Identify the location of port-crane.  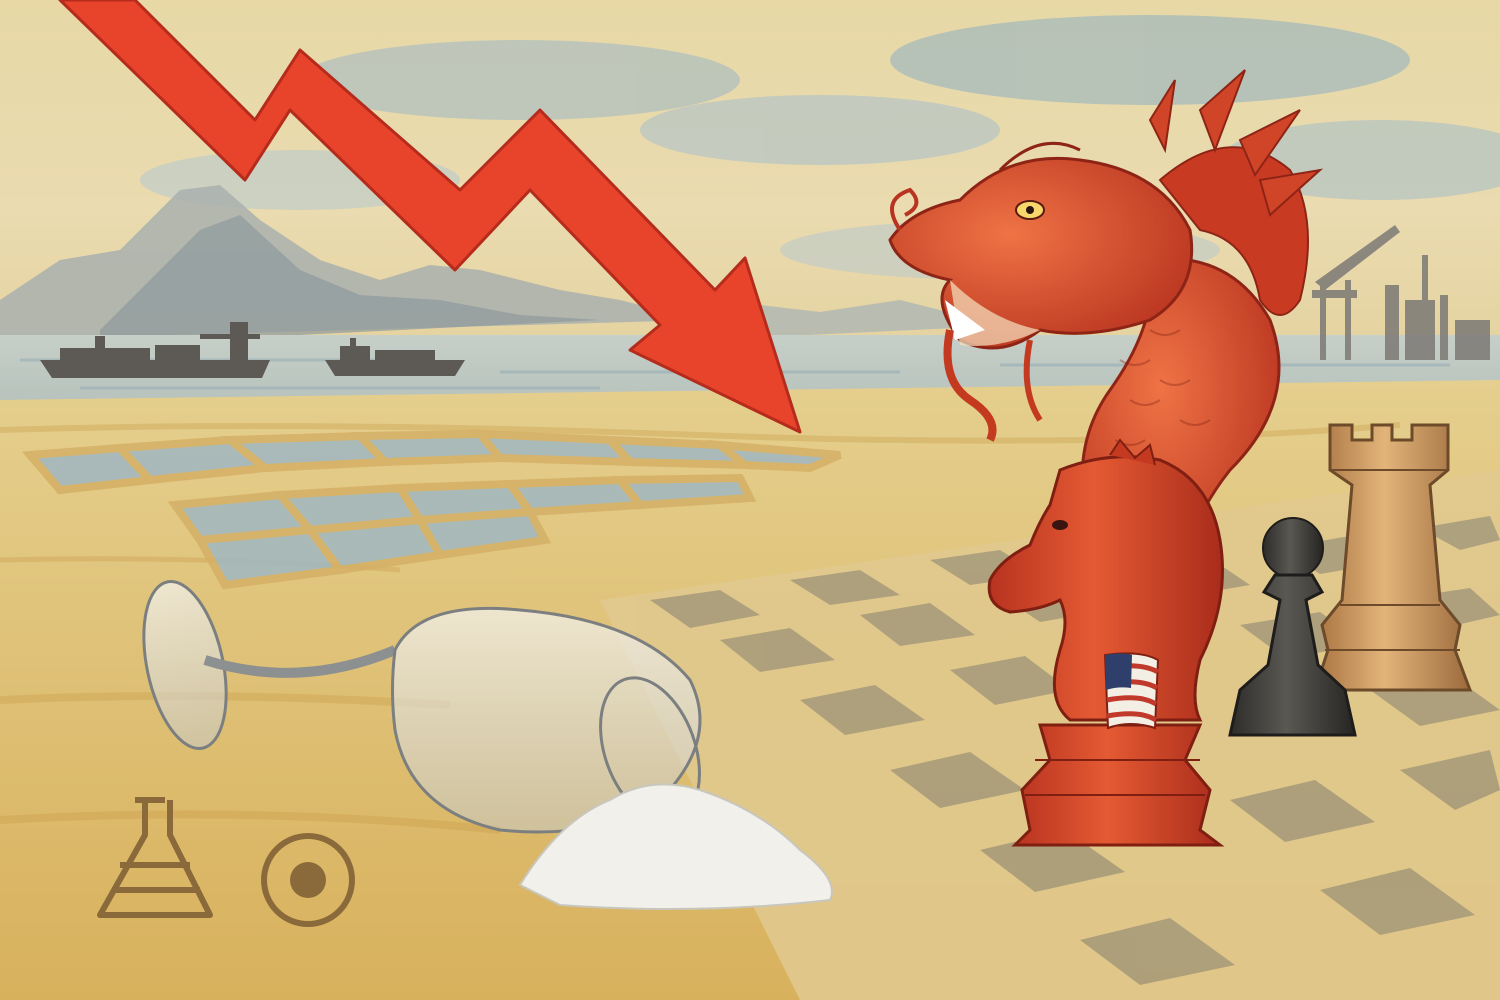
(1401, 292).